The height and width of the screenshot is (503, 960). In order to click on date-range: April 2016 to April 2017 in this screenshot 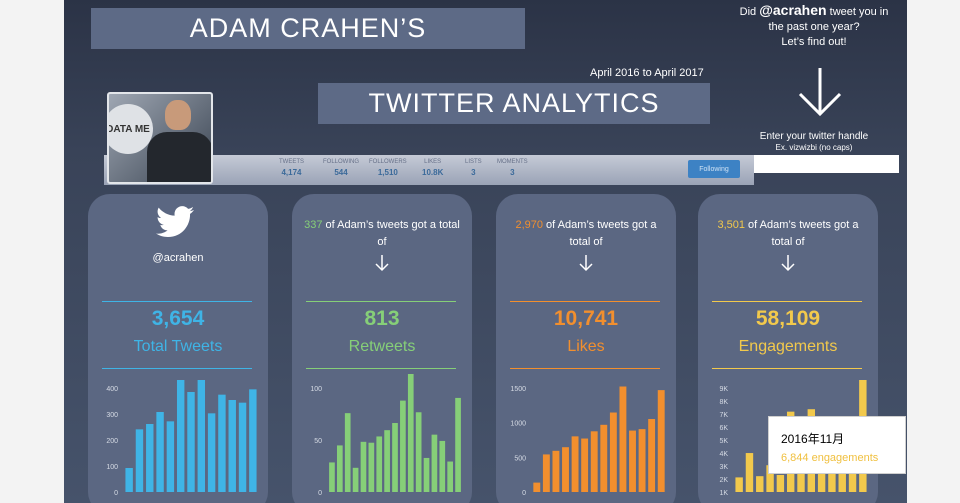, I will do `click(647, 73)`.